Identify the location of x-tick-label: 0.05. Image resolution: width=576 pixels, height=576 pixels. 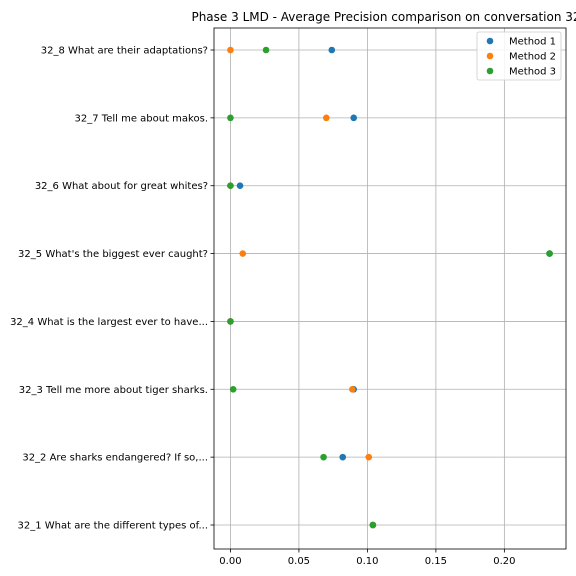
(299, 561).